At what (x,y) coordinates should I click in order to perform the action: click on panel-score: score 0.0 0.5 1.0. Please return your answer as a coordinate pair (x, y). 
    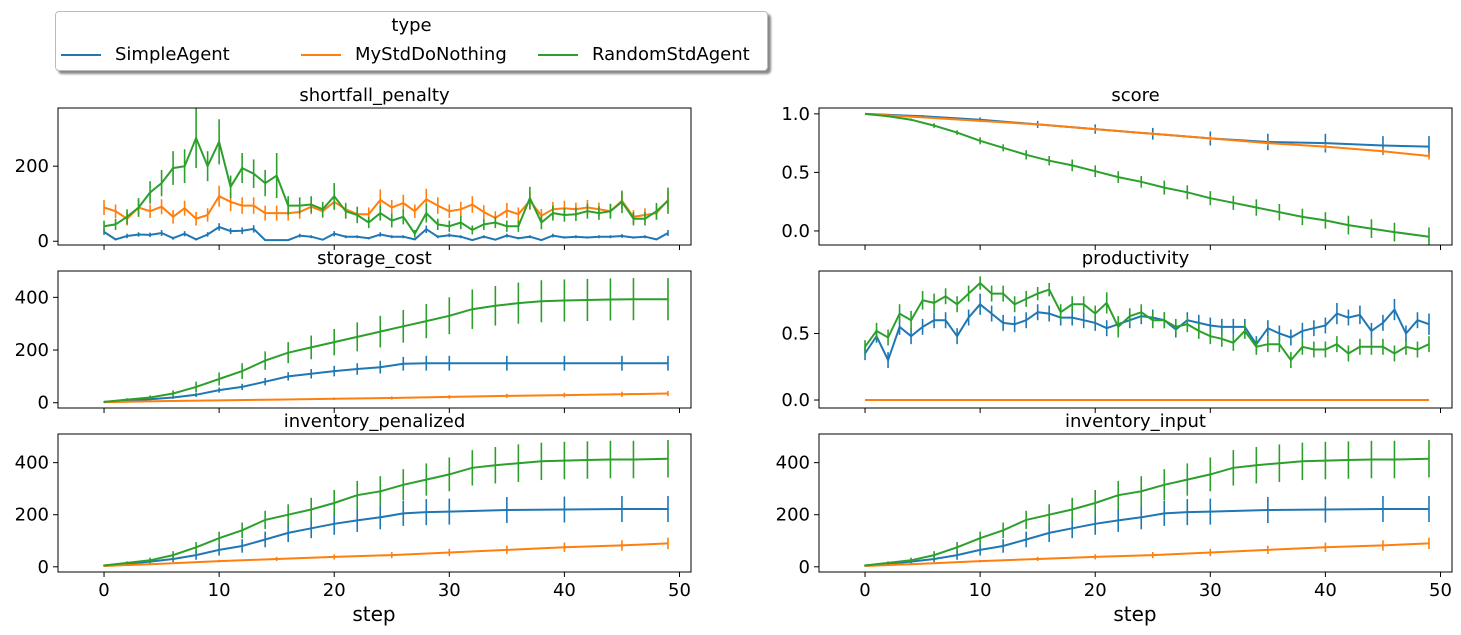
    Looking at the image, I should click on (1117, 167).